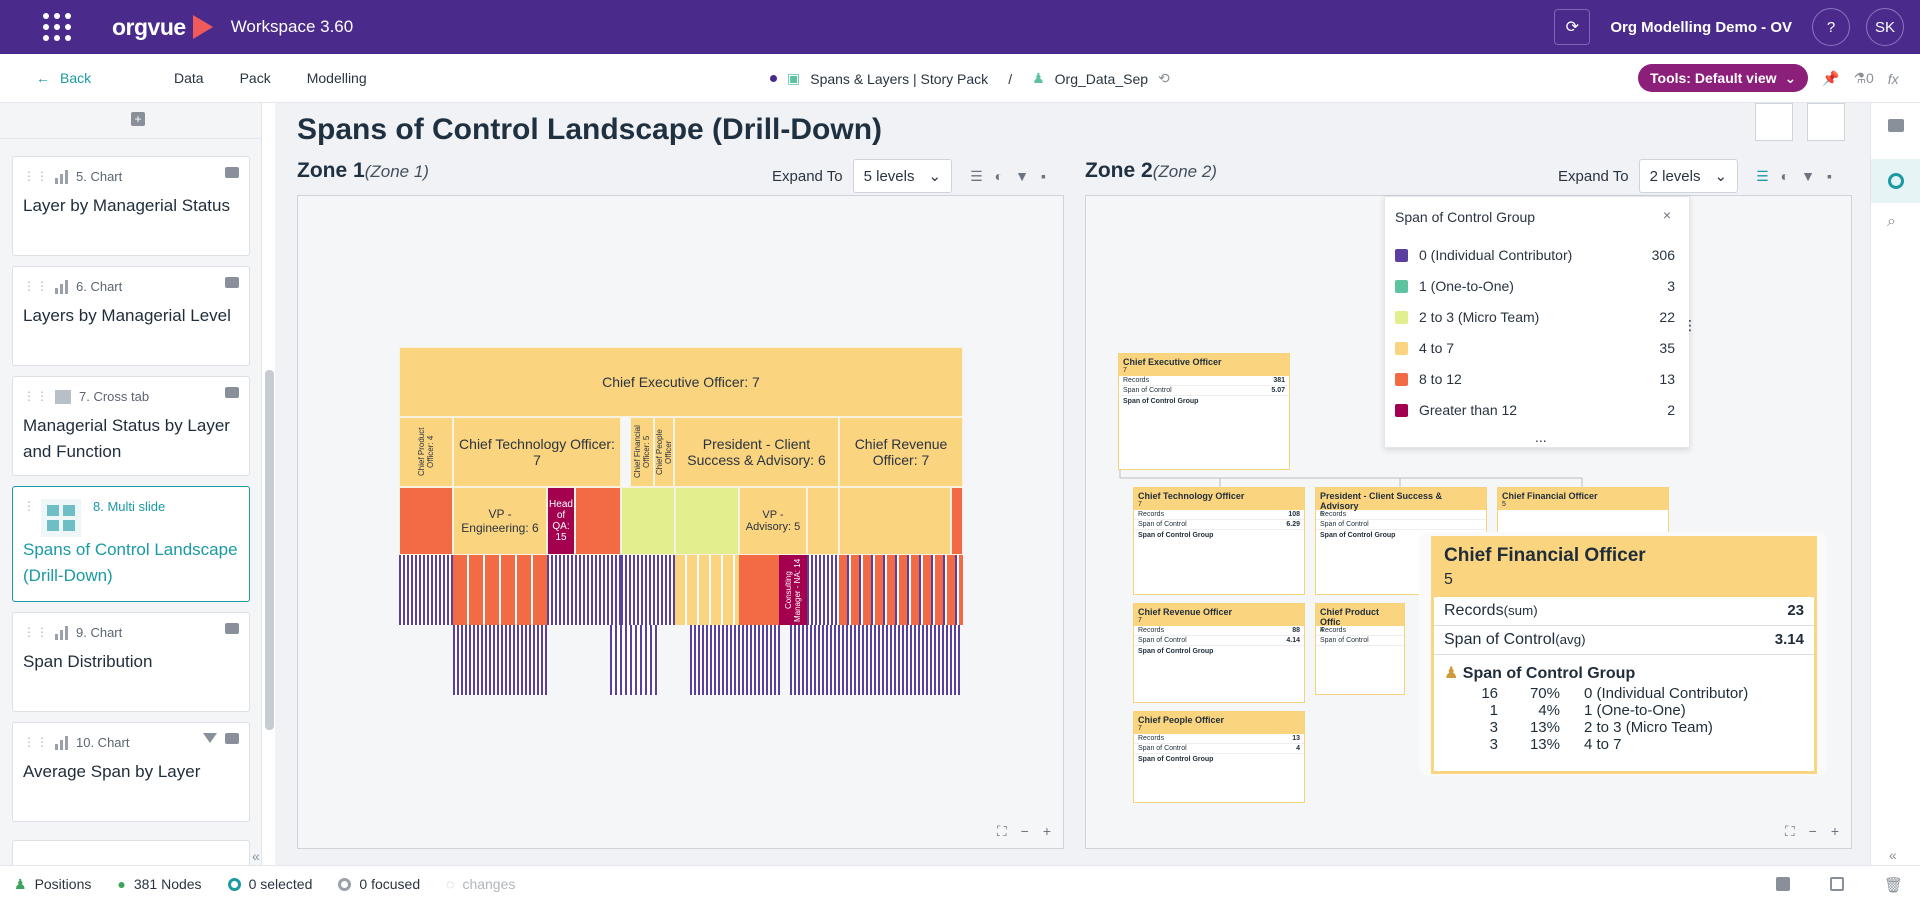 This screenshot has height=902, width=1920. Describe the element at coordinates (561, 521) in the screenshot. I see `treemap-head-qa: Head of QA: 15` at that location.